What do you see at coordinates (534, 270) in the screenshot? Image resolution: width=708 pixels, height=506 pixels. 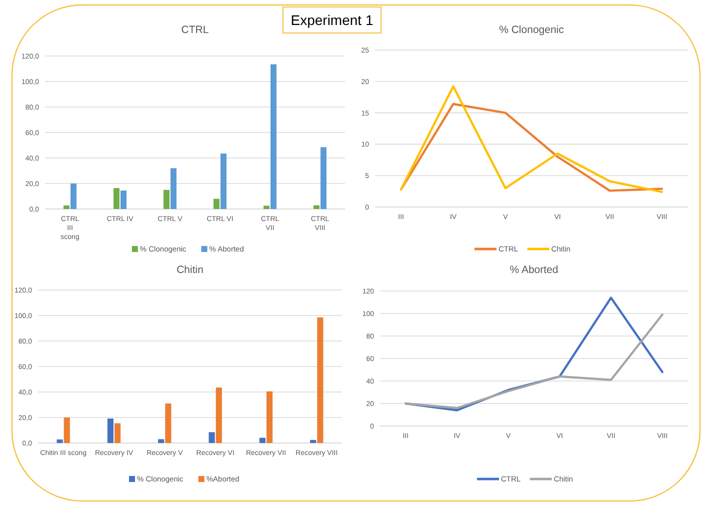 I see `chart-title: % Aborted` at bounding box center [534, 270].